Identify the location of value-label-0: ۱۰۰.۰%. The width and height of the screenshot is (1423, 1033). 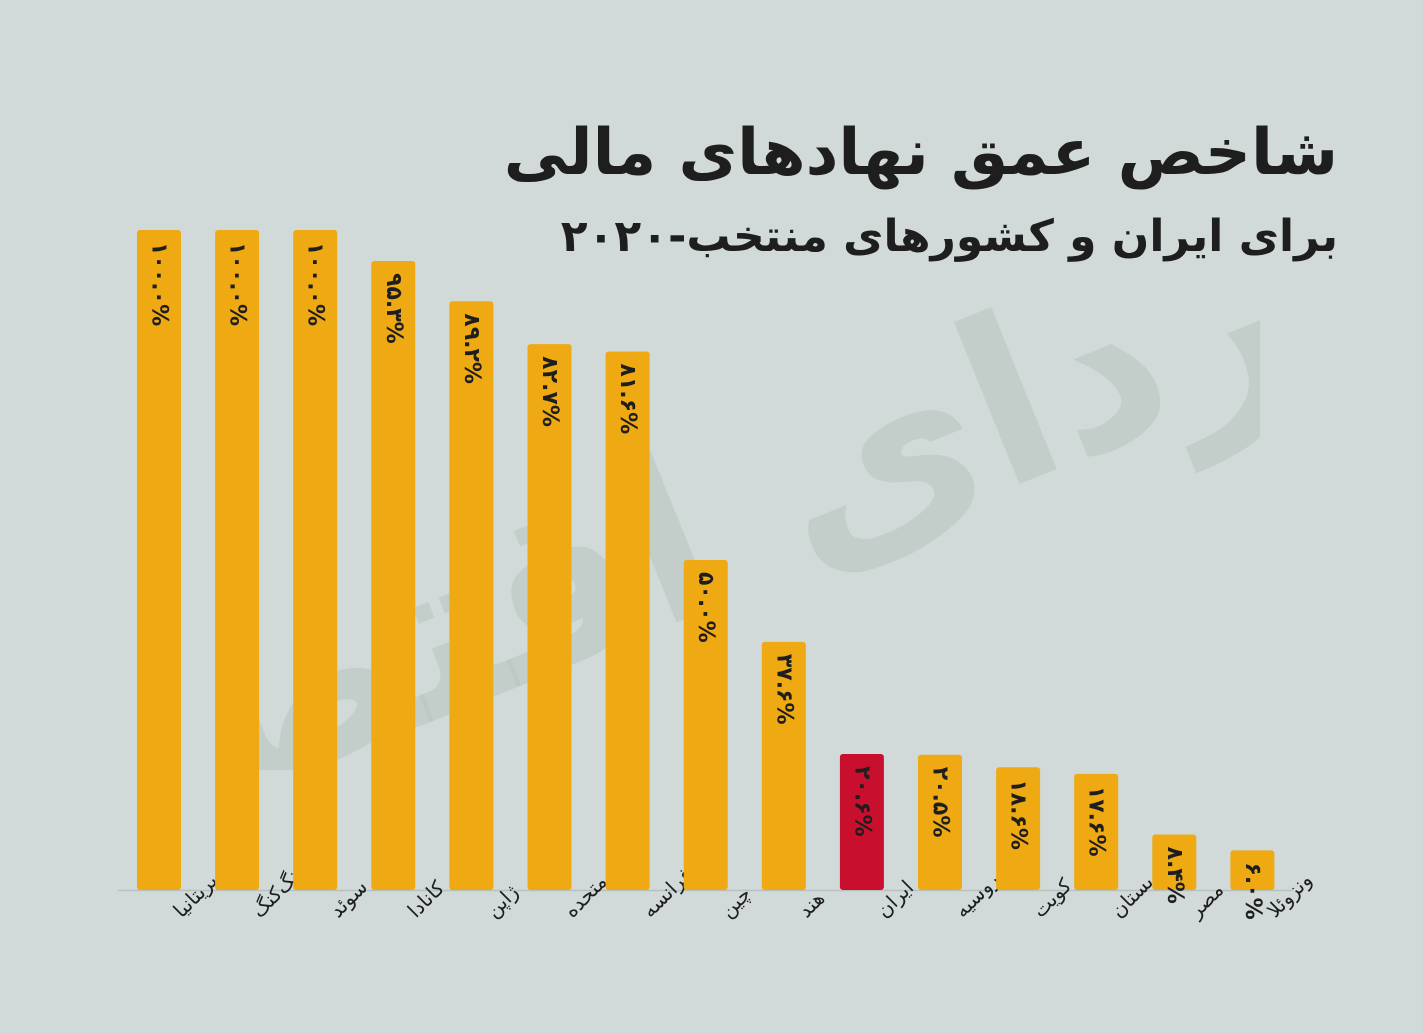
(159, 284).